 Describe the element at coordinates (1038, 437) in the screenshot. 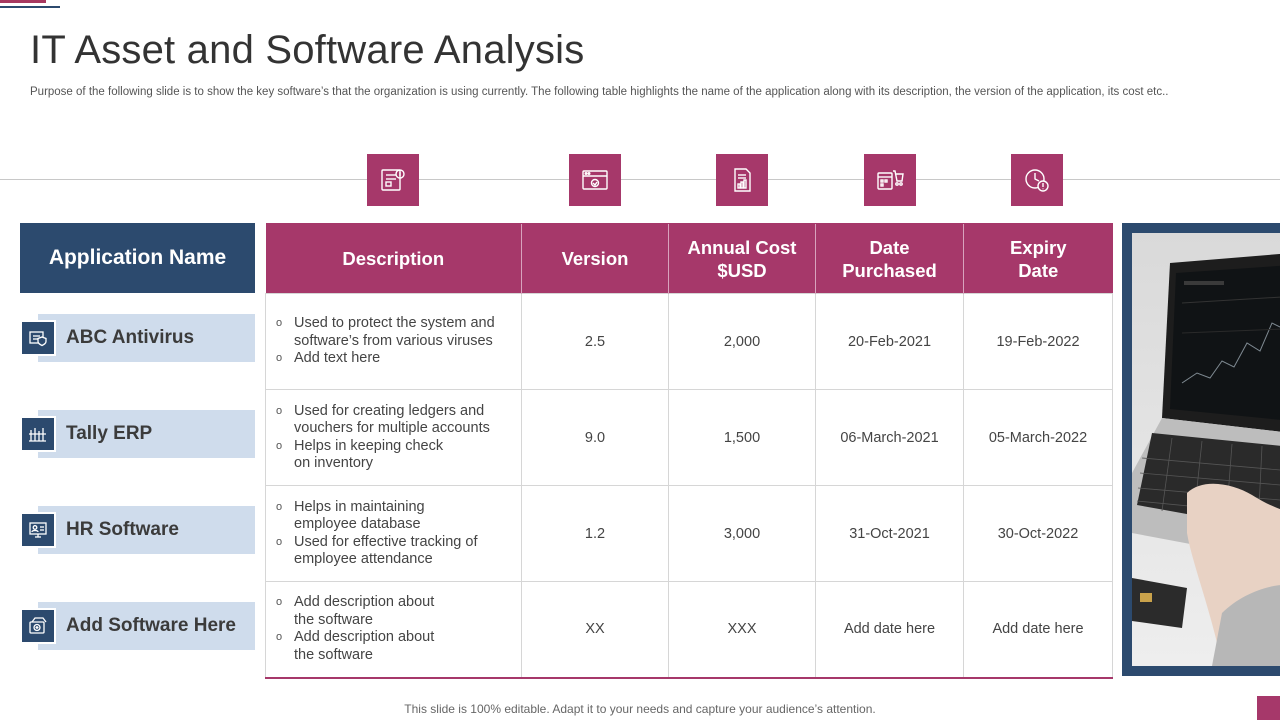

I see `expiry-cell: 05-March-2022` at that location.